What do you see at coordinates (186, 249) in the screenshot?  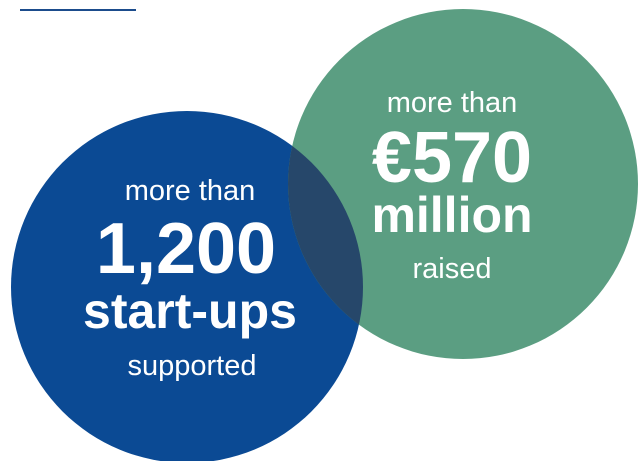 I see `figure: 1,200` at bounding box center [186, 249].